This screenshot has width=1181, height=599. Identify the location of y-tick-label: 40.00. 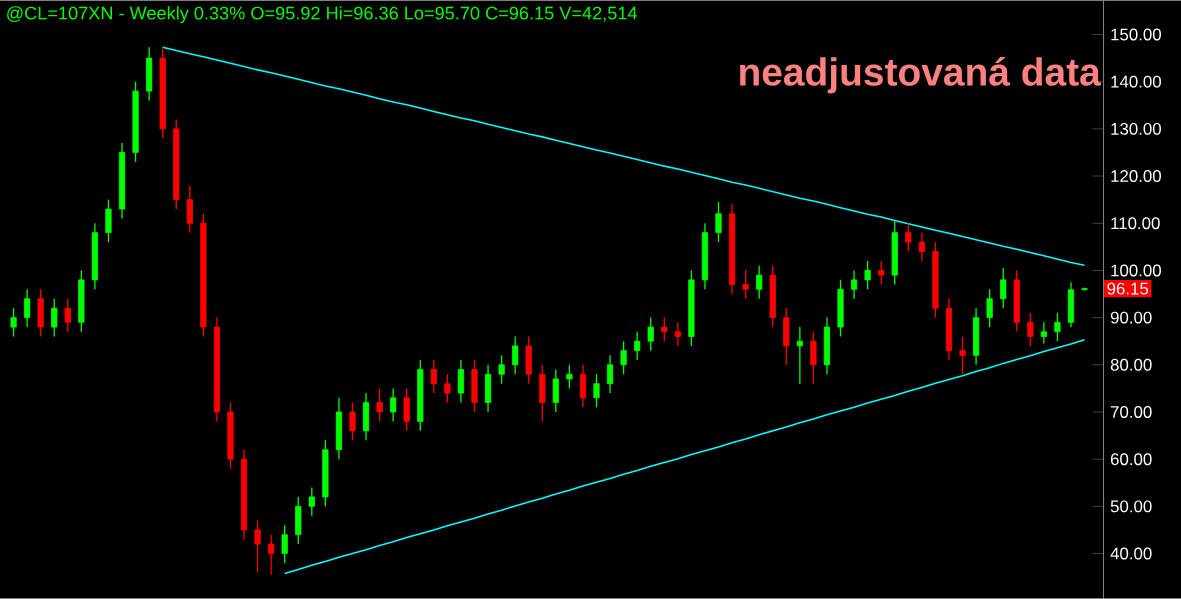
(1131, 553).